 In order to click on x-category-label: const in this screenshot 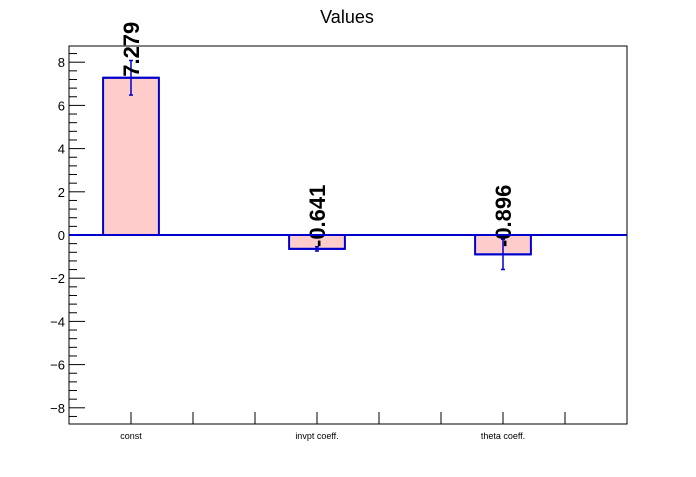, I will do `click(131, 436)`.